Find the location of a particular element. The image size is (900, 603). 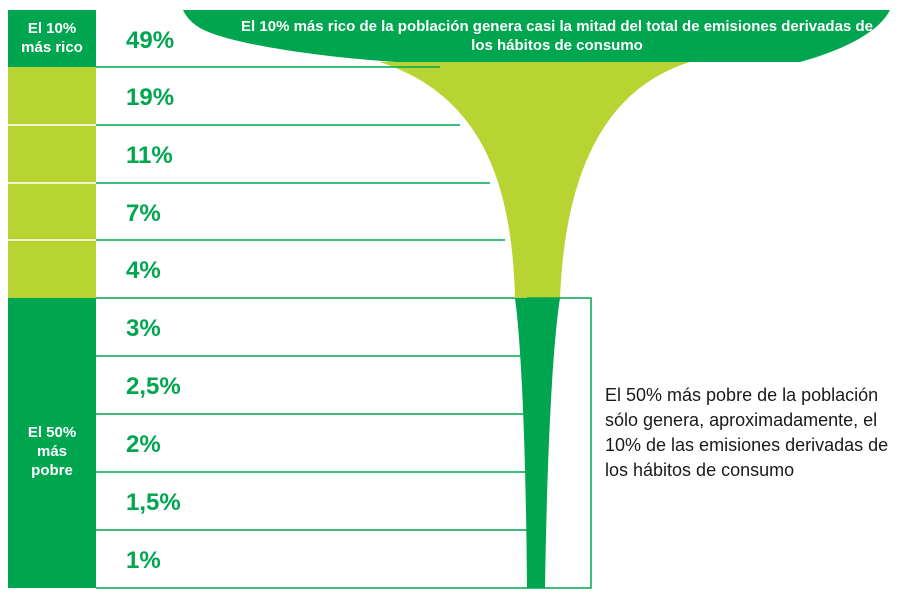

value-label: 3% is located at coordinates (143, 328).